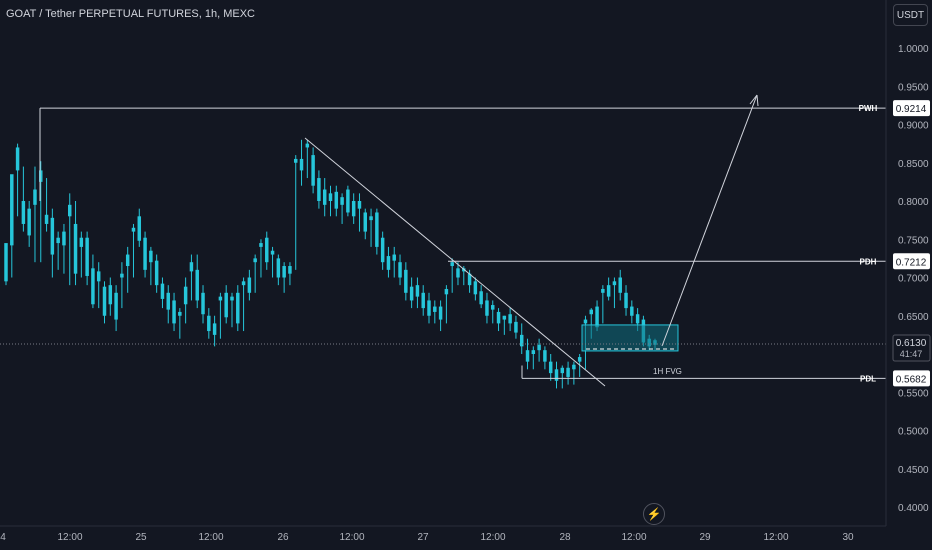 The width and height of the screenshot is (932, 550). What do you see at coordinates (910, 15) in the screenshot?
I see `currency-button: USDT` at bounding box center [910, 15].